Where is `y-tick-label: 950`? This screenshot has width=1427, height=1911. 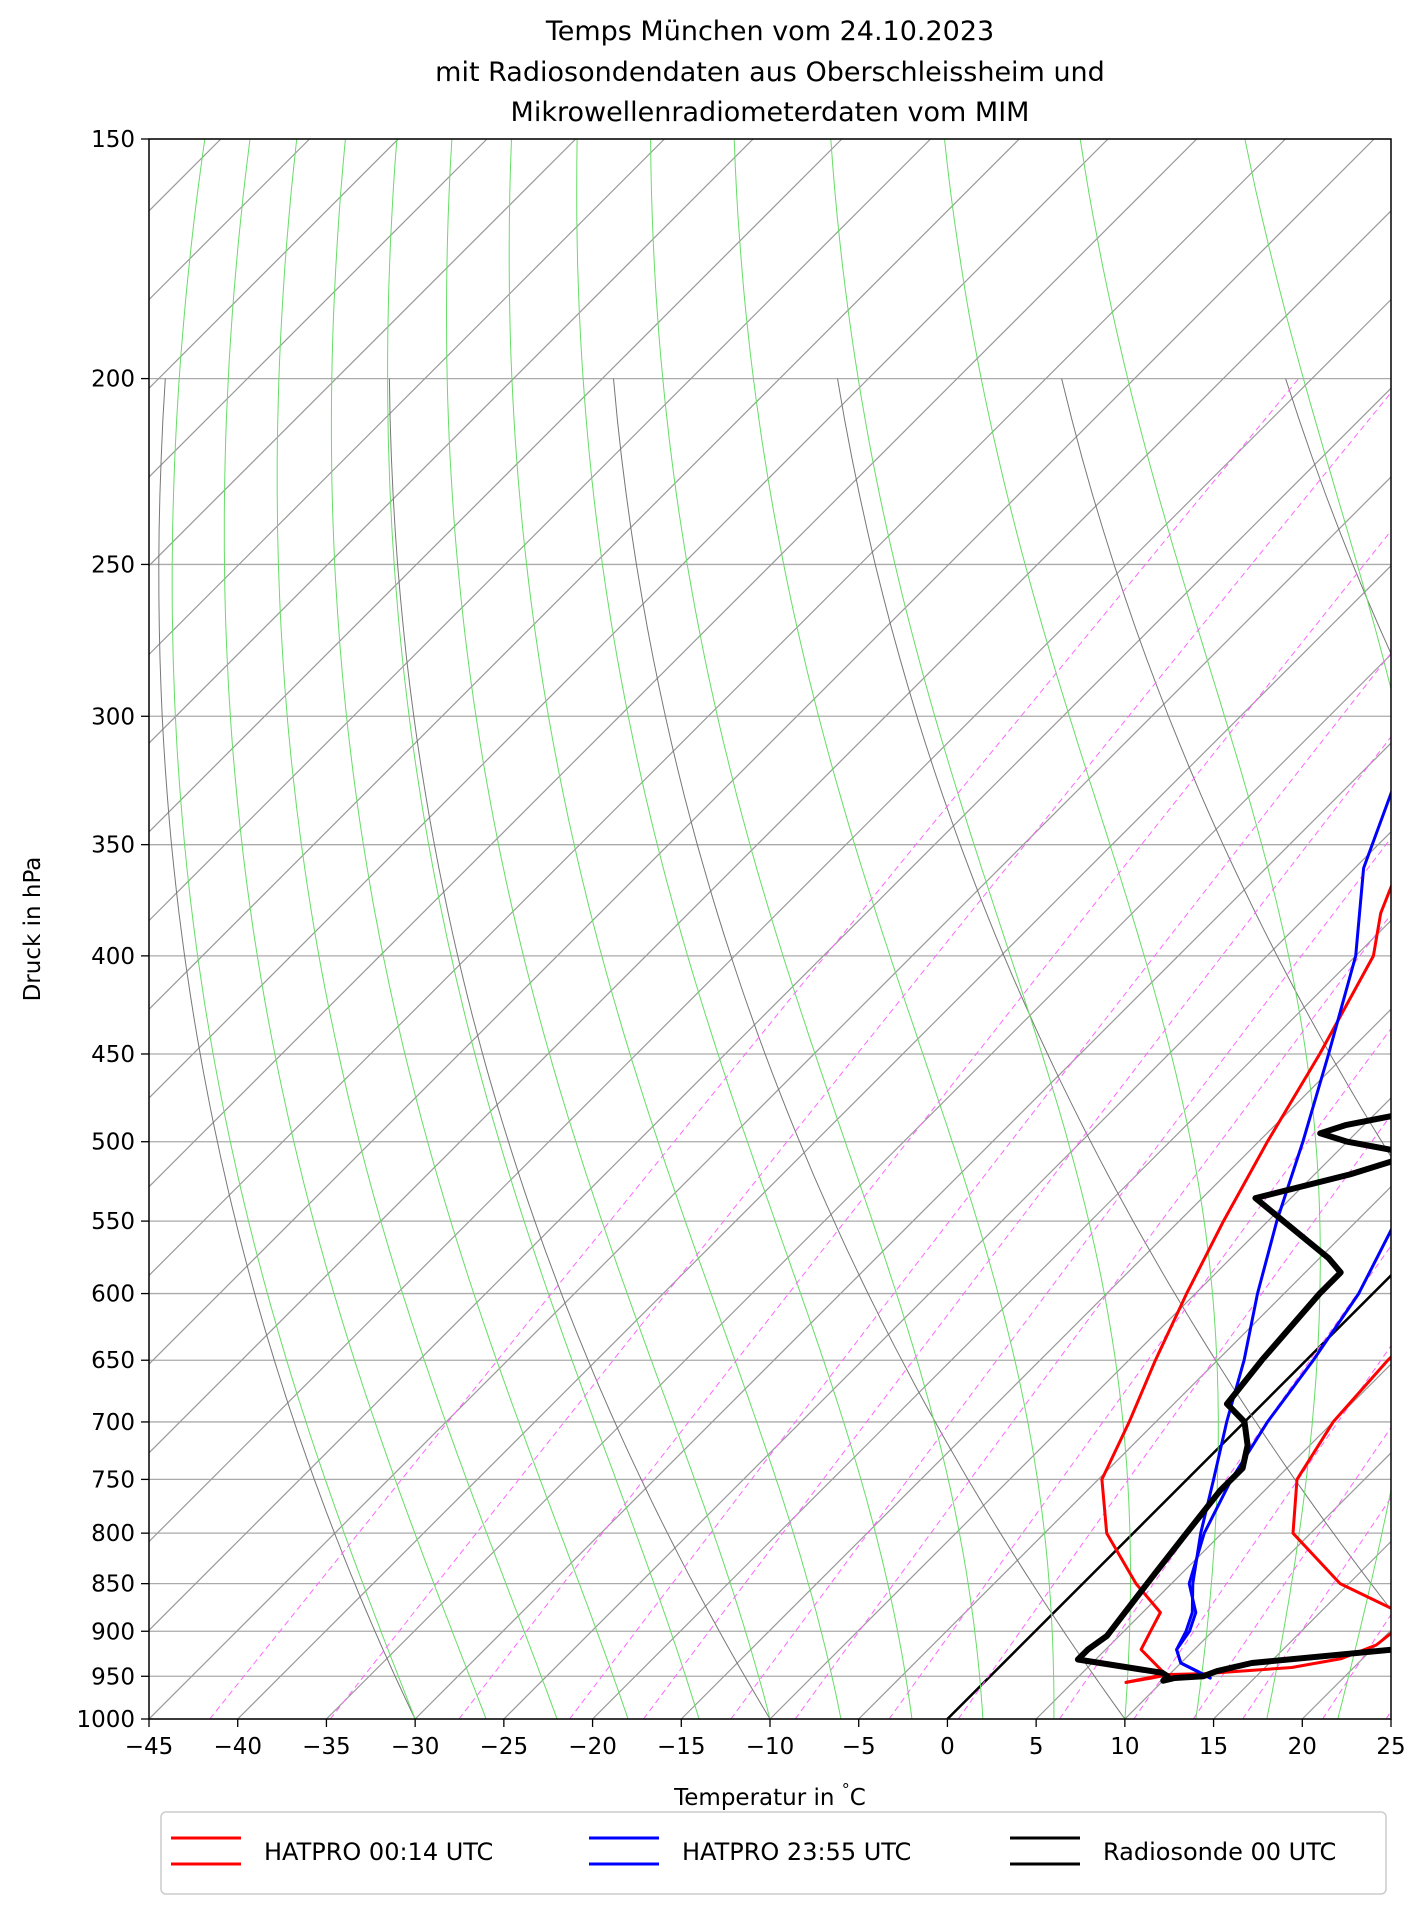 y-tick-label: 950 is located at coordinates (113, 1677).